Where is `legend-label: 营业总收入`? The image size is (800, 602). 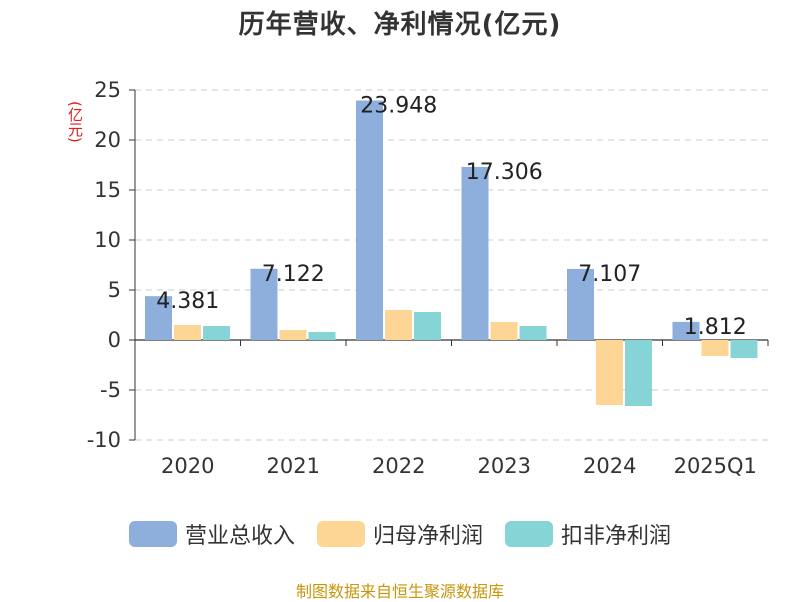
legend-label: 营业总收入 is located at coordinates (239, 536).